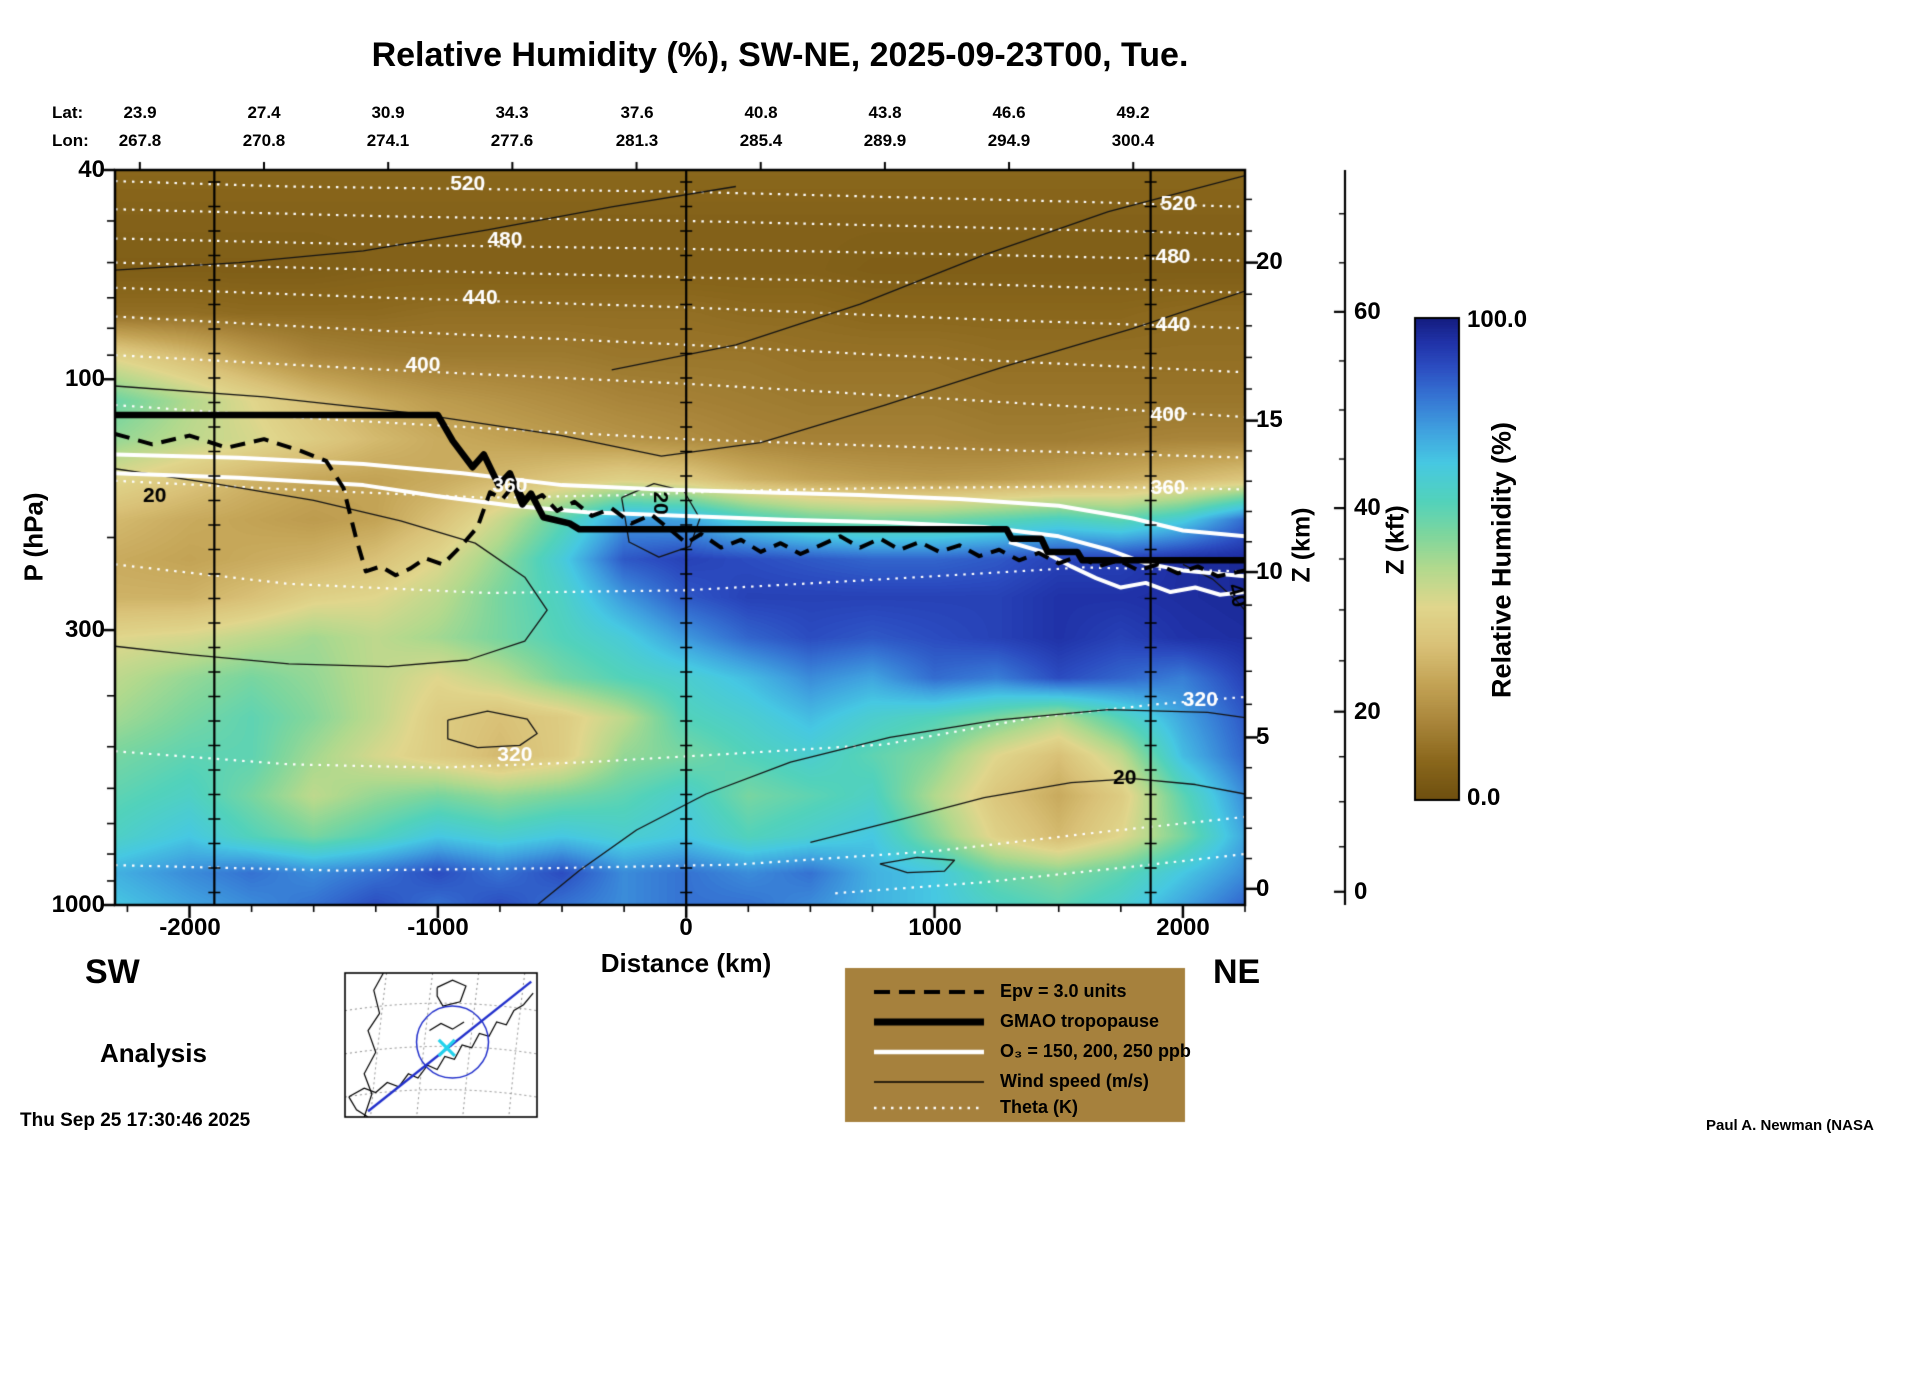 This screenshot has width=1926, height=1394. What do you see at coordinates (1361, 891) in the screenshot?
I see `z-kft-tick-label: 0` at bounding box center [1361, 891].